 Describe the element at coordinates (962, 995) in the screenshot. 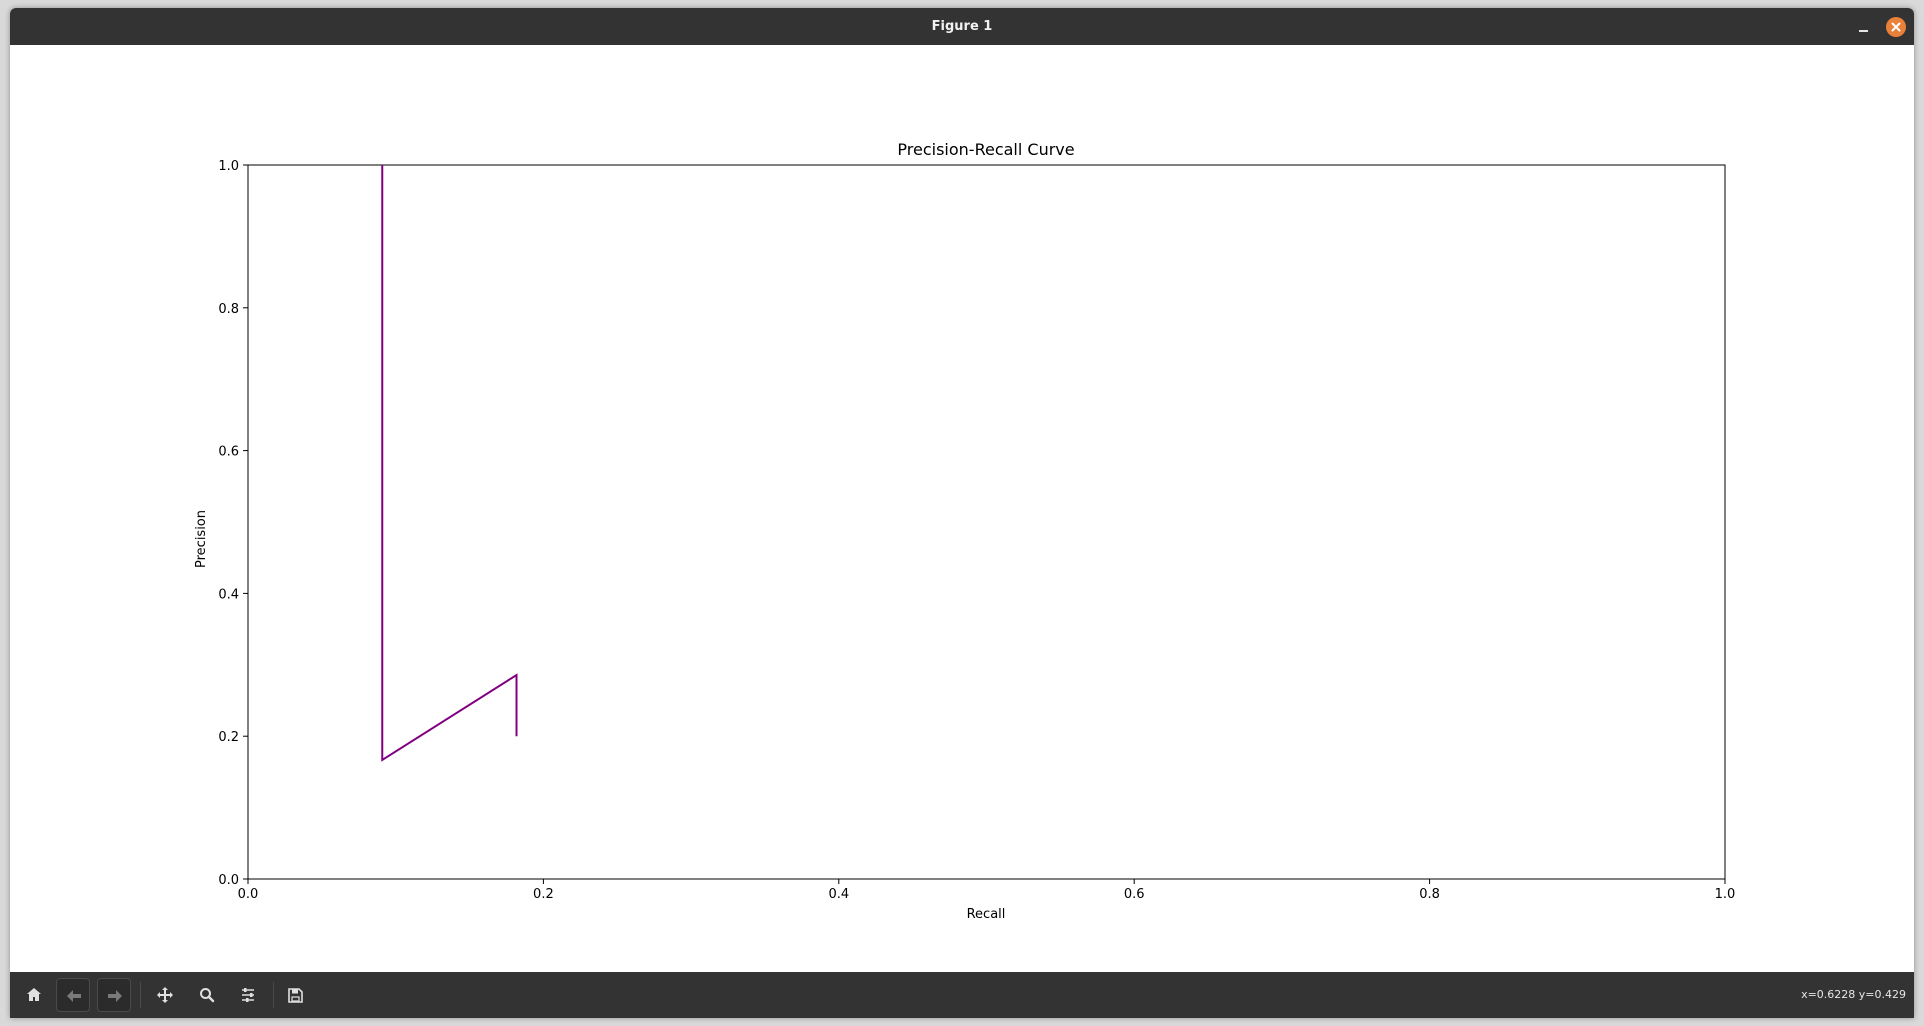

I see `navigation-toolbar: x=0.6228 y=0.429` at that location.